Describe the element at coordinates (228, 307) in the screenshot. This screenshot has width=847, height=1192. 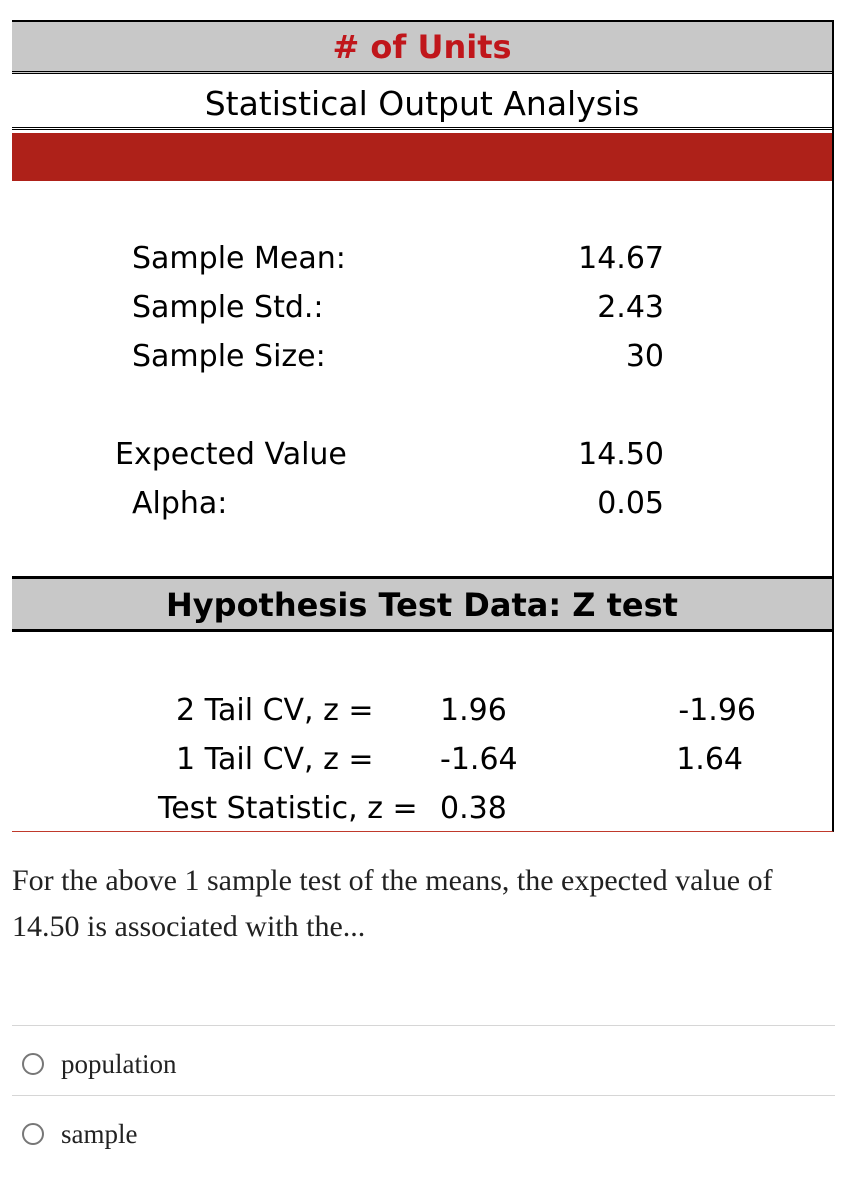
I see `sample-std-label: Sample Std.:` at that location.